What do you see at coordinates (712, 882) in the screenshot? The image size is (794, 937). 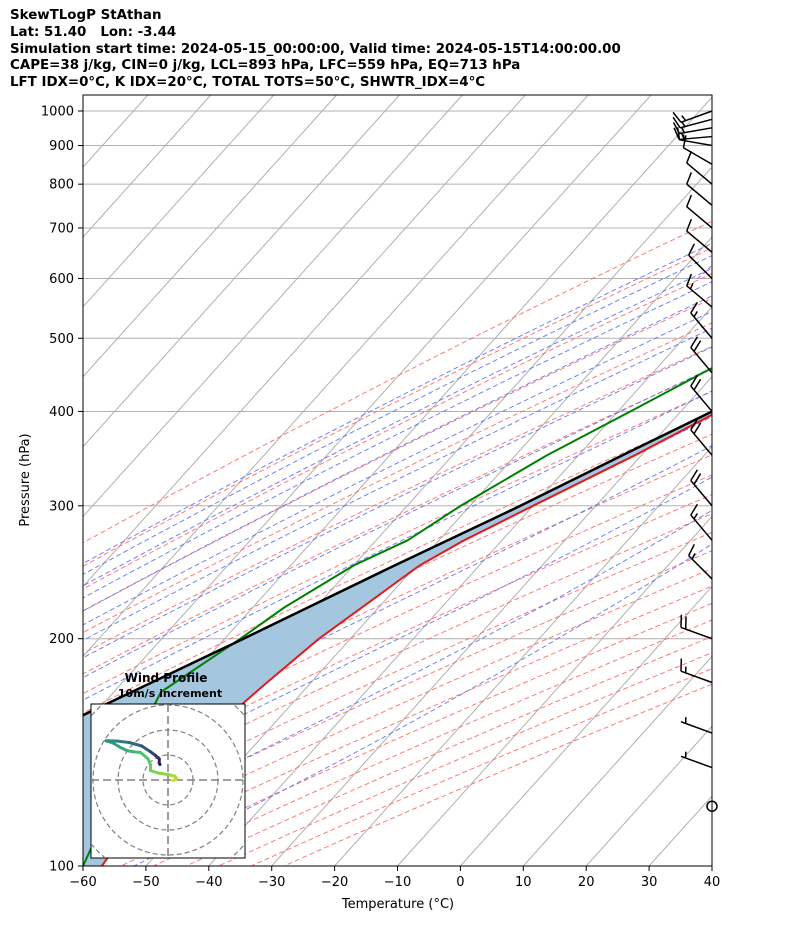 I see `x-tick-label: 40` at bounding box center [712, 882].